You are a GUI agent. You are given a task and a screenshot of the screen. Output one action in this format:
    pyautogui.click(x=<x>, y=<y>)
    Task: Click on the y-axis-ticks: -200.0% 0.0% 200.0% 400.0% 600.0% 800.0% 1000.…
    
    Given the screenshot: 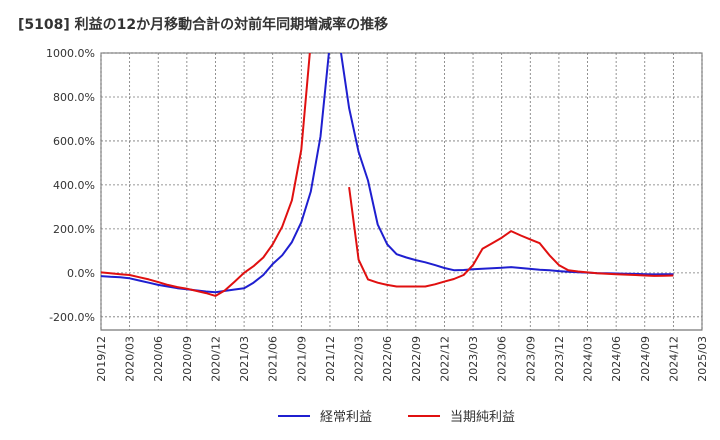 What is the action you would take?
    pyautogui.click(x=70, y=185)
    